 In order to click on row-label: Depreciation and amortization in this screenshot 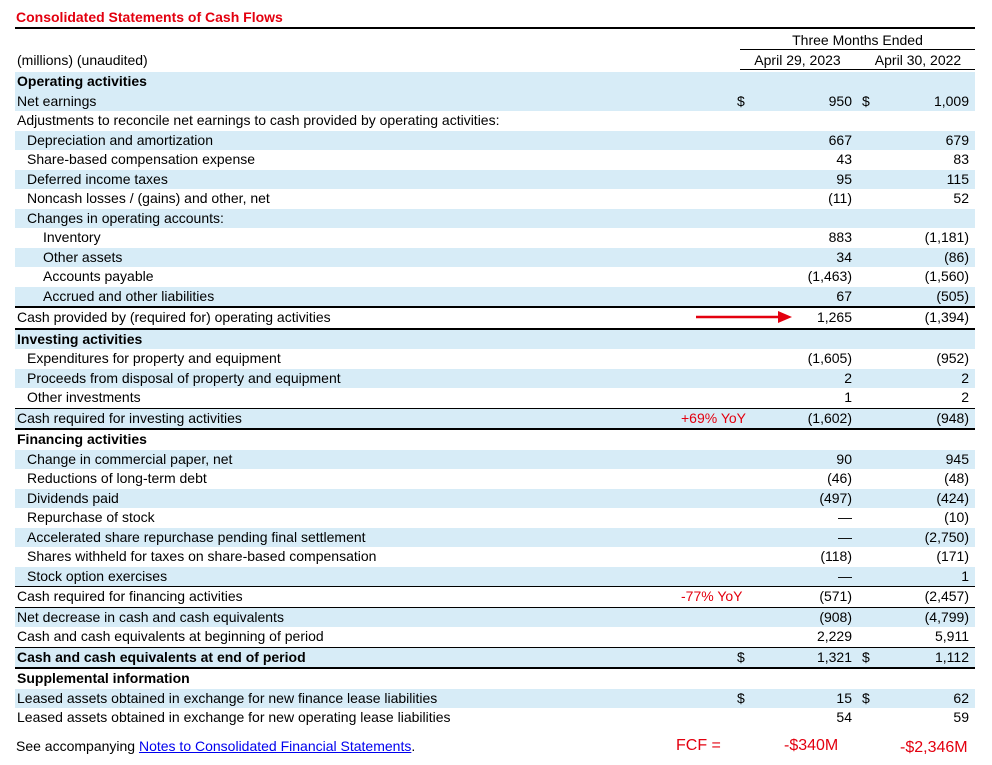, I will do `click(120, 139)`.